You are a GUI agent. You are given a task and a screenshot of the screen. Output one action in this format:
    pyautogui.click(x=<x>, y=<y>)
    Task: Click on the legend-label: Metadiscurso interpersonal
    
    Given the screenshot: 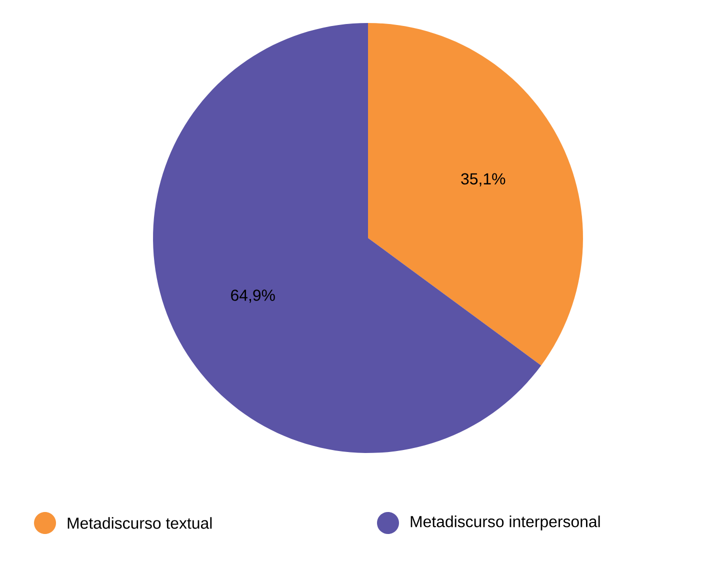 What is the action you would take?
    pyautogui.click(x=505, y=523)
    